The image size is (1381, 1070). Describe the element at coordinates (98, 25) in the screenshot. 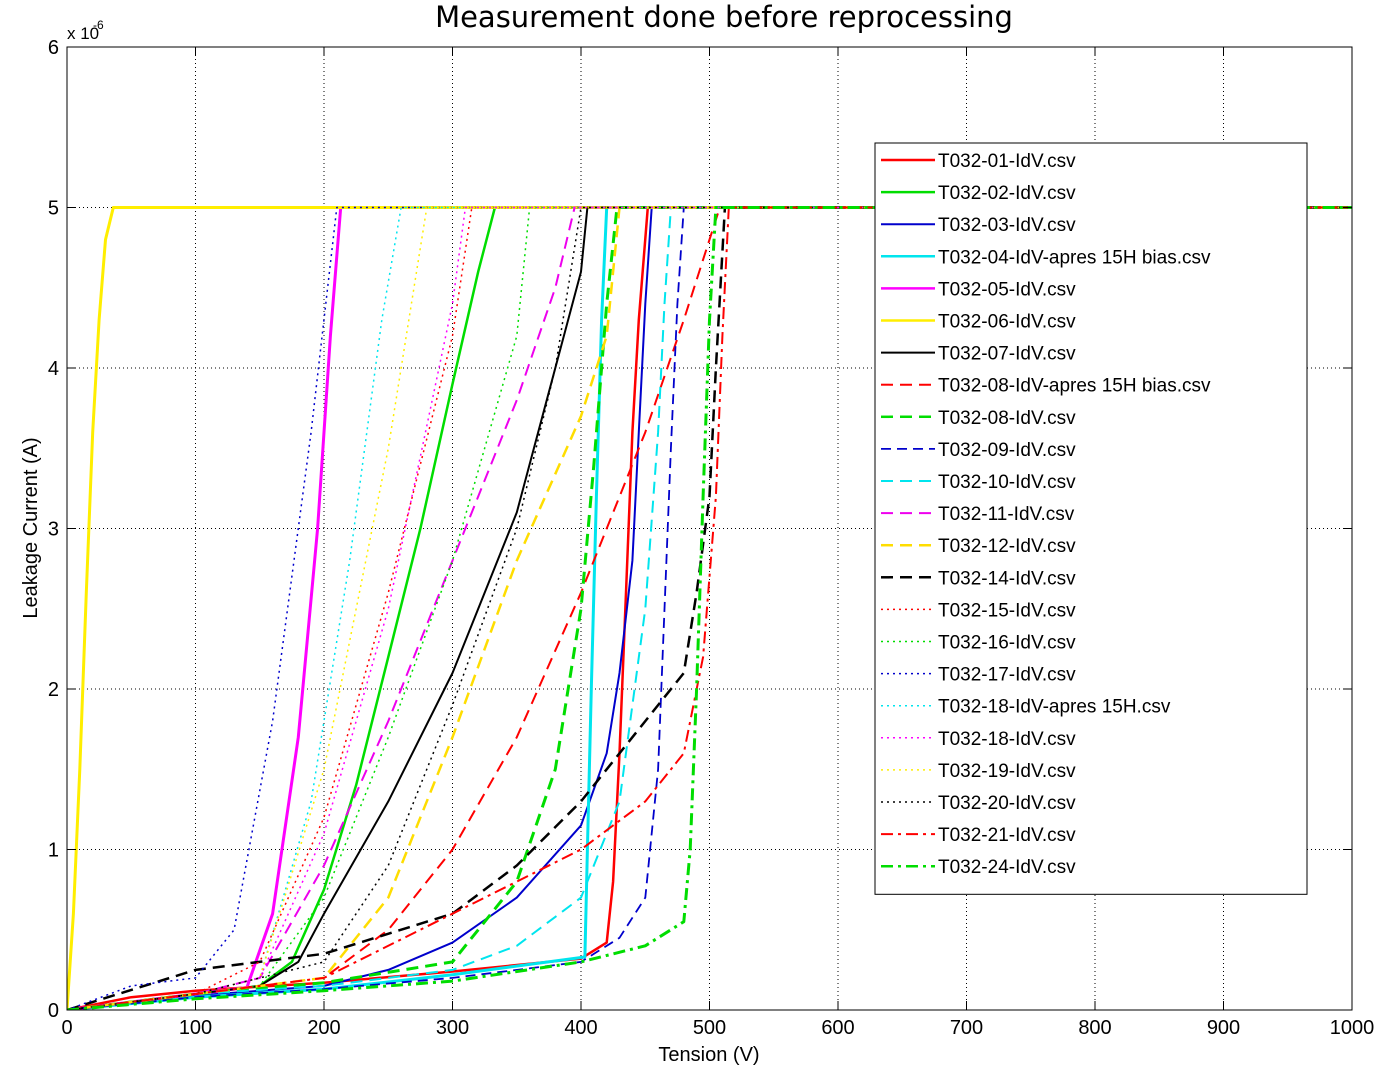

I see `y-multiplier-exponent: -6` at that location.